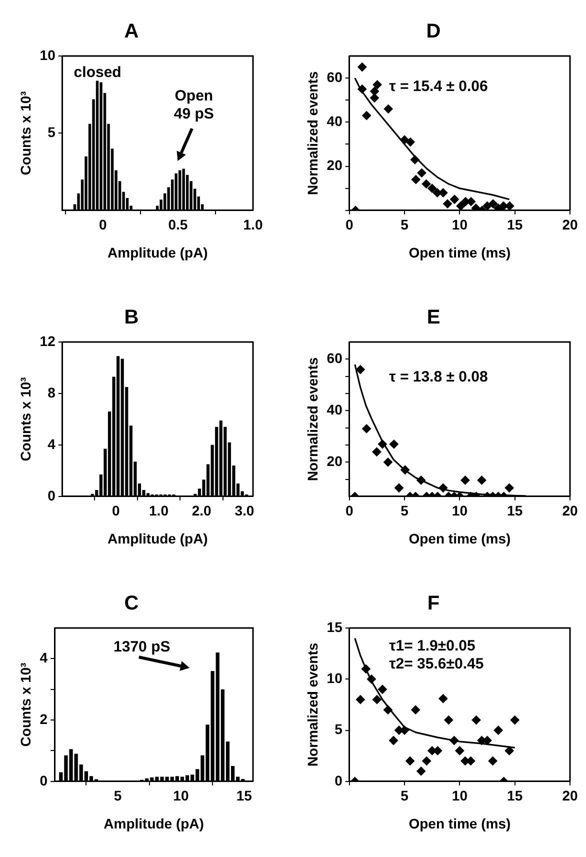  Describe the element at coordinates (432, 646) in the screenshot. I see `annotation: τ1= 1.9±0.05` at that location.